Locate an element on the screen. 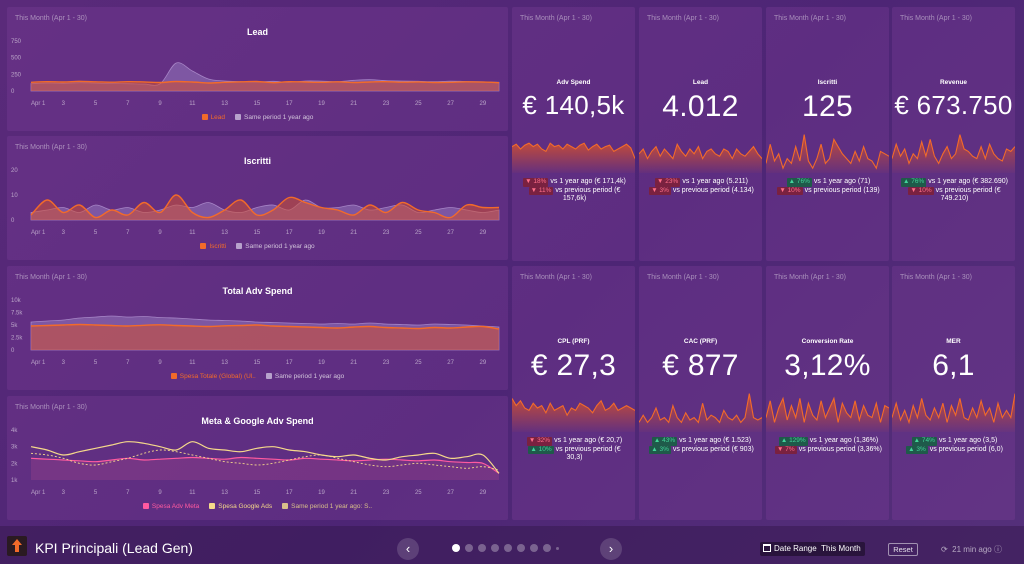 The height and width of the screenshot is (564, 1024). comparison-row: ▲ 76% vs 1 year ago (€ 382.690) is located at coordinates (954, 182).